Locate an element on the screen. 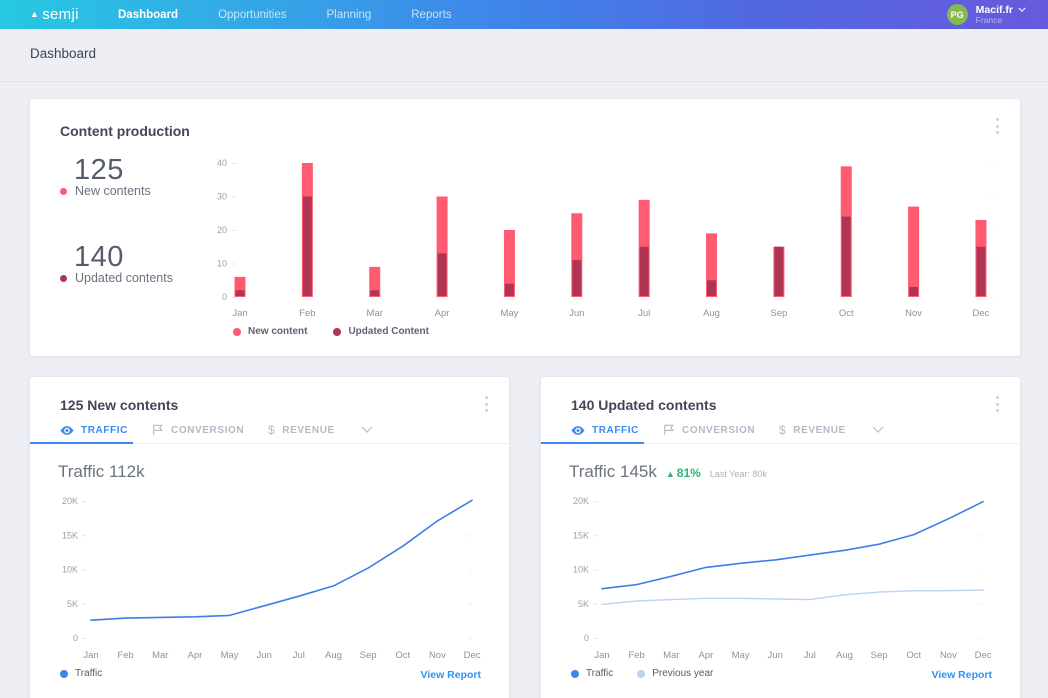 The height and width of the screenshot is (698, 1048). user-menu: PG Macif.fr France is located at coordinates (986, 14).